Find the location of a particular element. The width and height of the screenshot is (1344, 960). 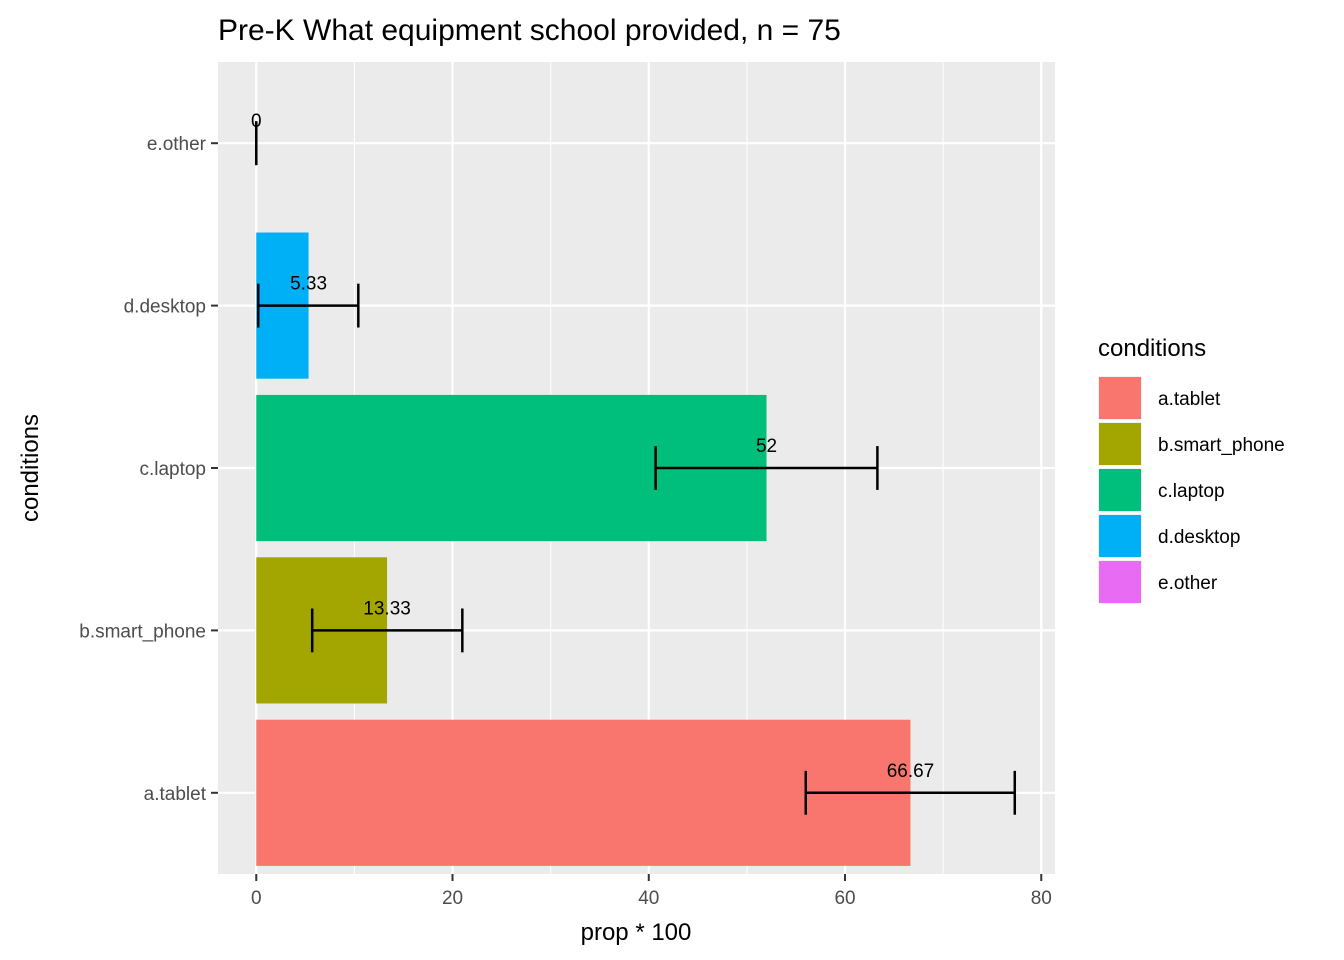

legend-label: c.laptop is located at coordinates (1191, 491).